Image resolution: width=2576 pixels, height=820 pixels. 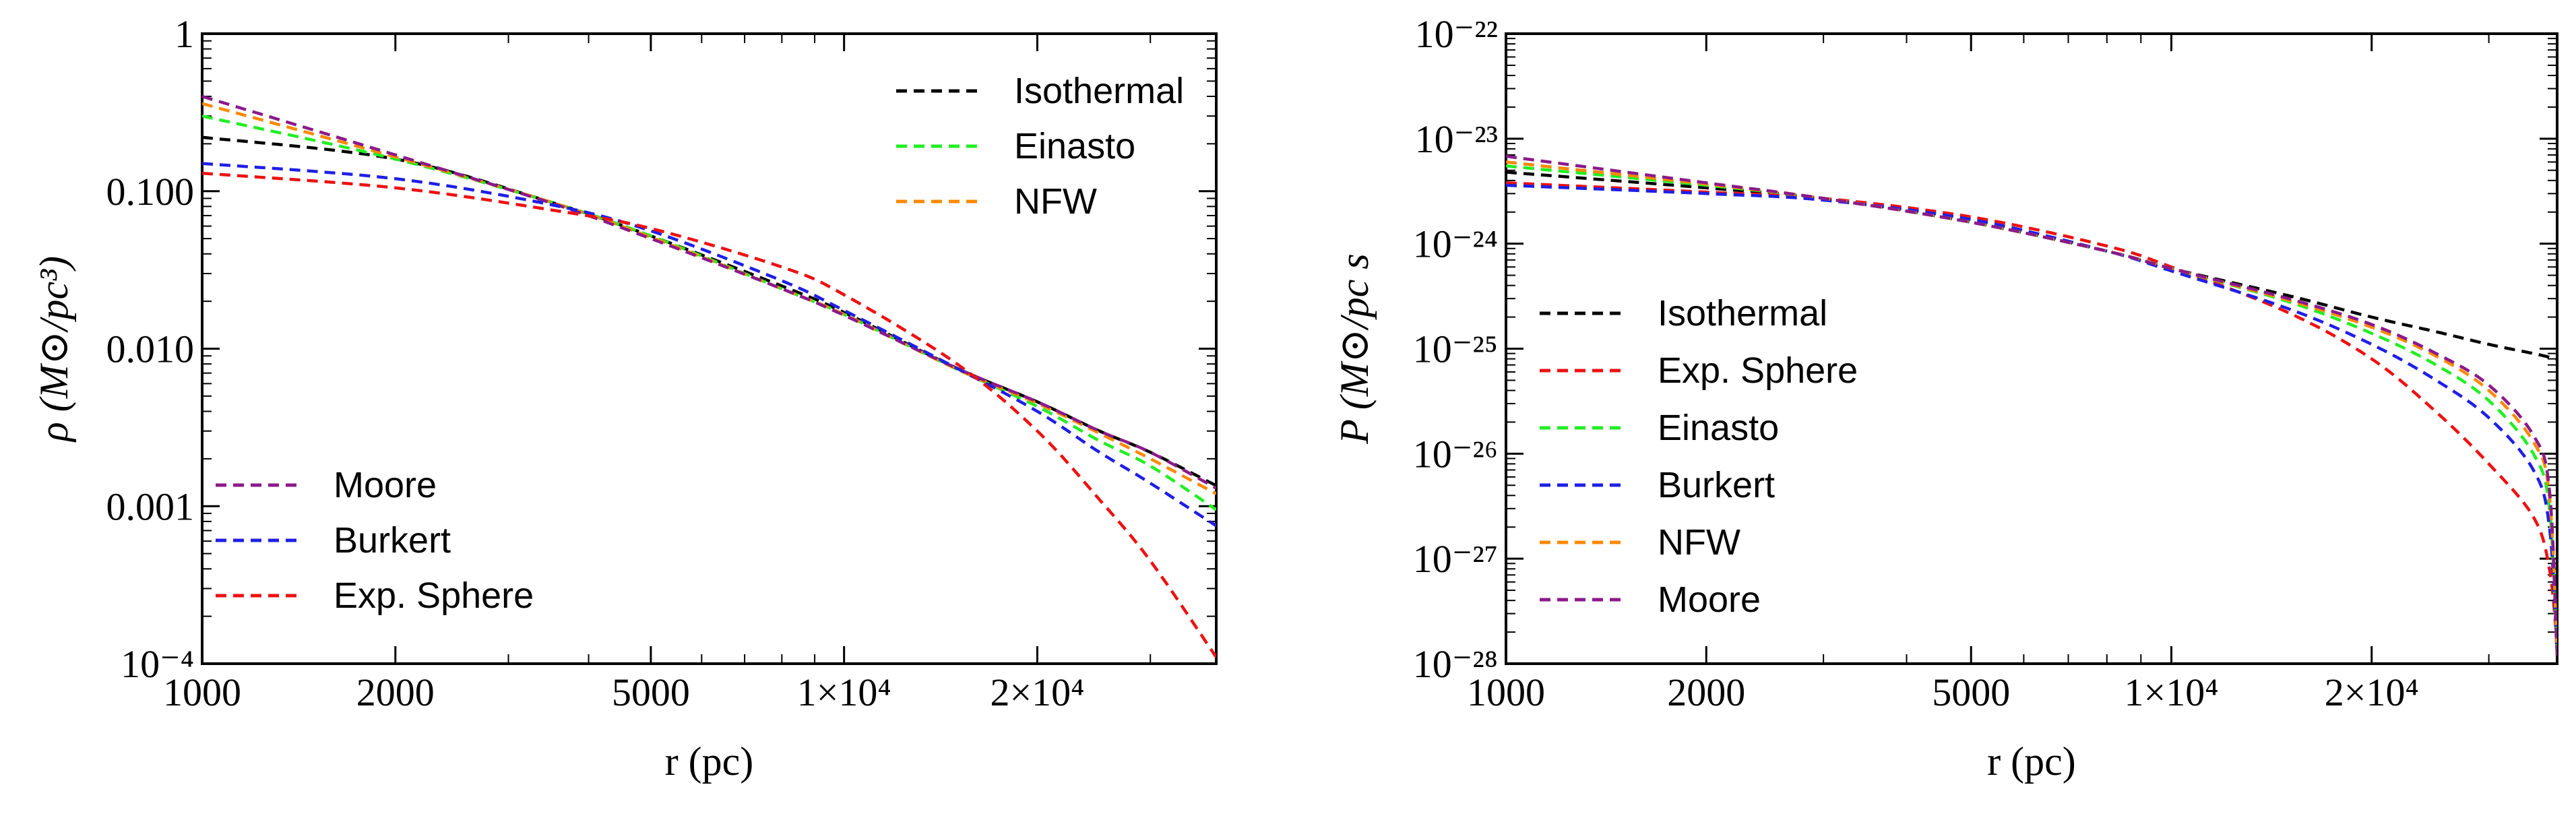 What do you see at coordinates (150, 506) in the screenshot?
I see `y-tick-label: 0.001` at bounding box center [150, 506].